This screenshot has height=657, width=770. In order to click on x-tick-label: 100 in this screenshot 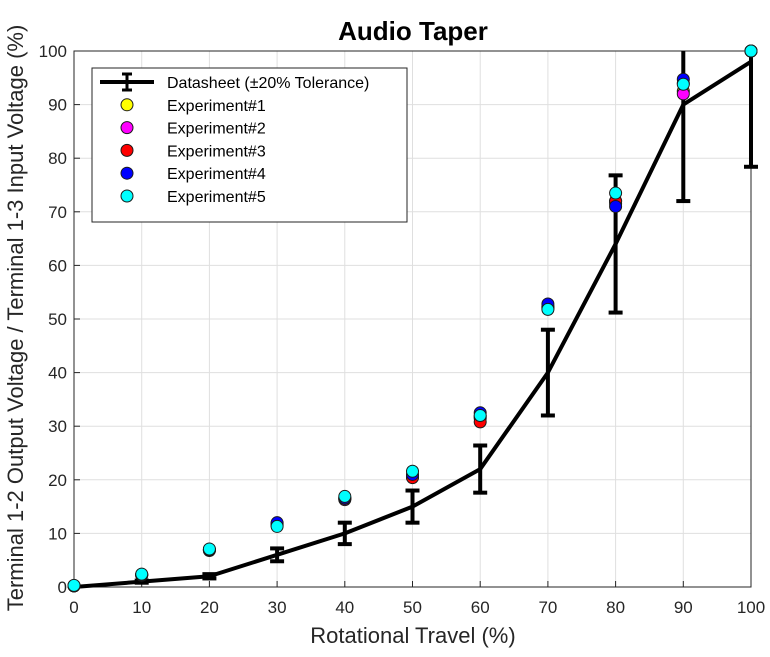, I will do `click(751, 607)`.